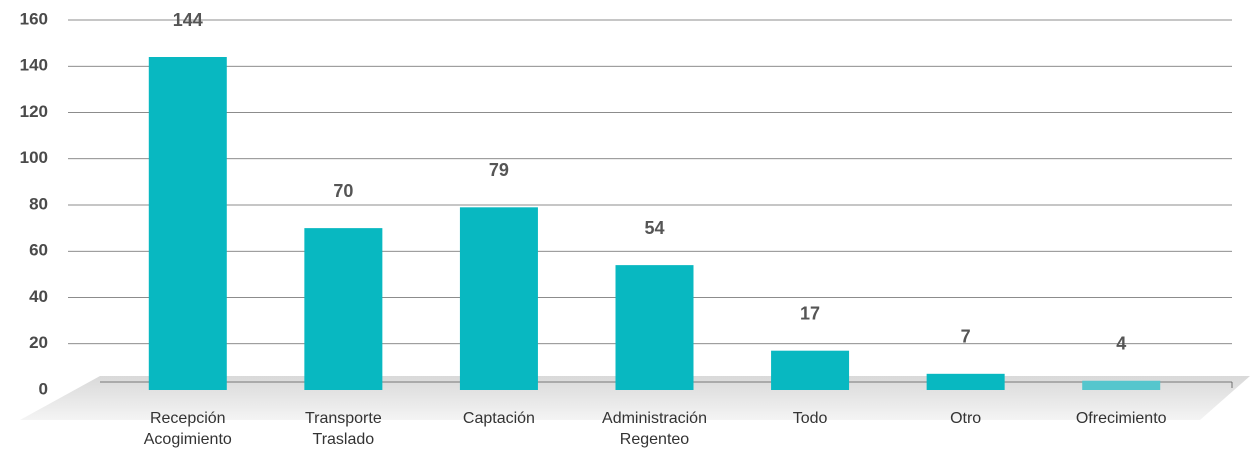  I want to click on value-label: 7, so click(966, 337).